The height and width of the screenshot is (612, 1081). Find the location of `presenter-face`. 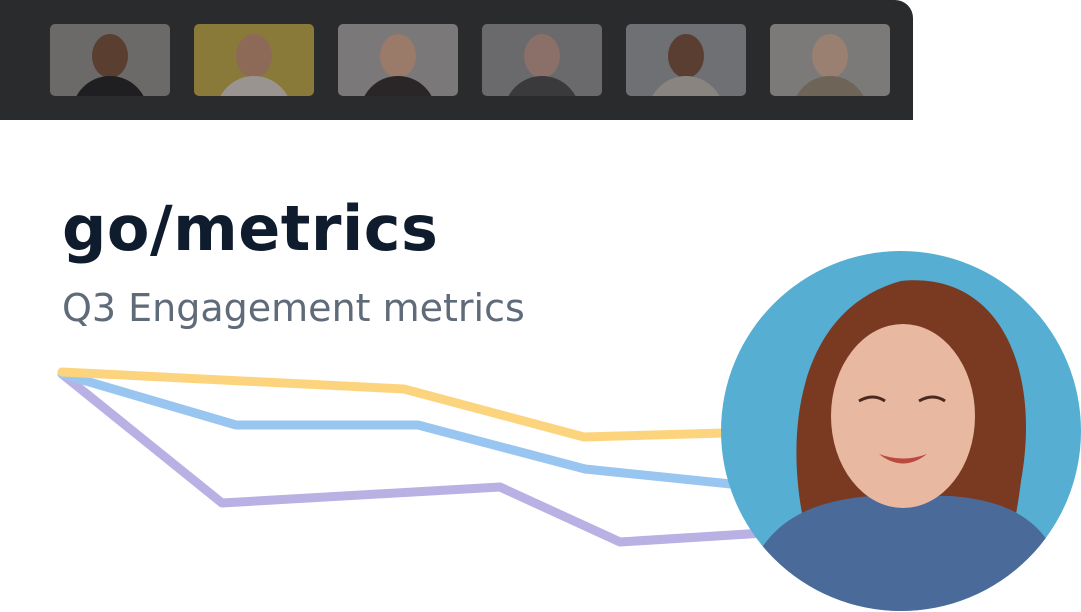

presenter-face is located at coordinates (903, 416).